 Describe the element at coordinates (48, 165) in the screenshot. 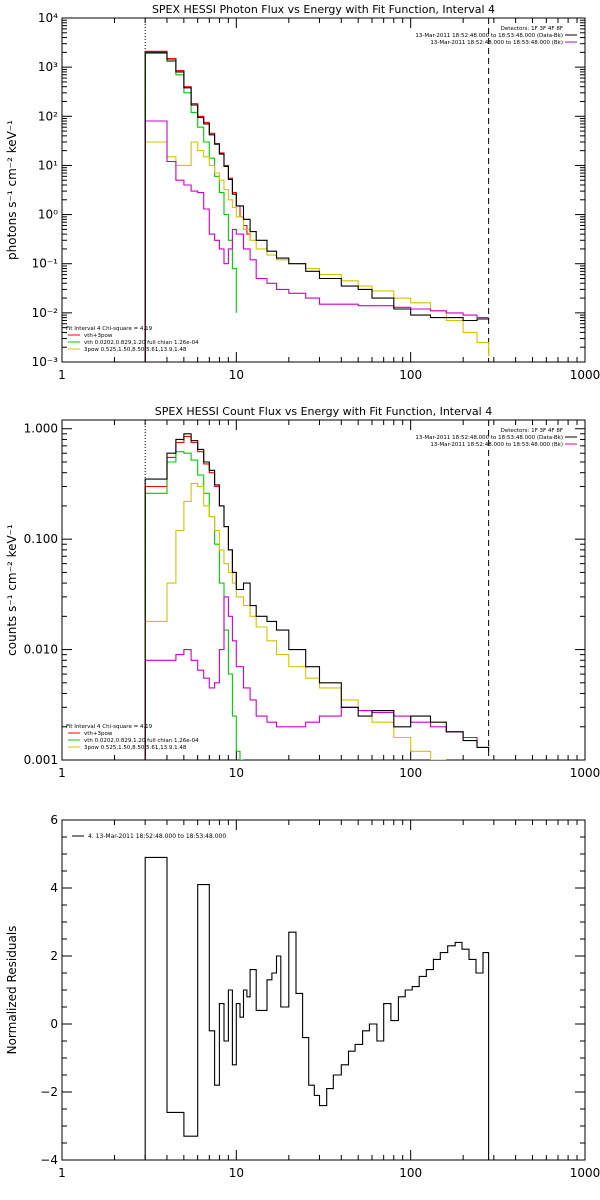

I see `y-tick-label: 10¹` at that location.